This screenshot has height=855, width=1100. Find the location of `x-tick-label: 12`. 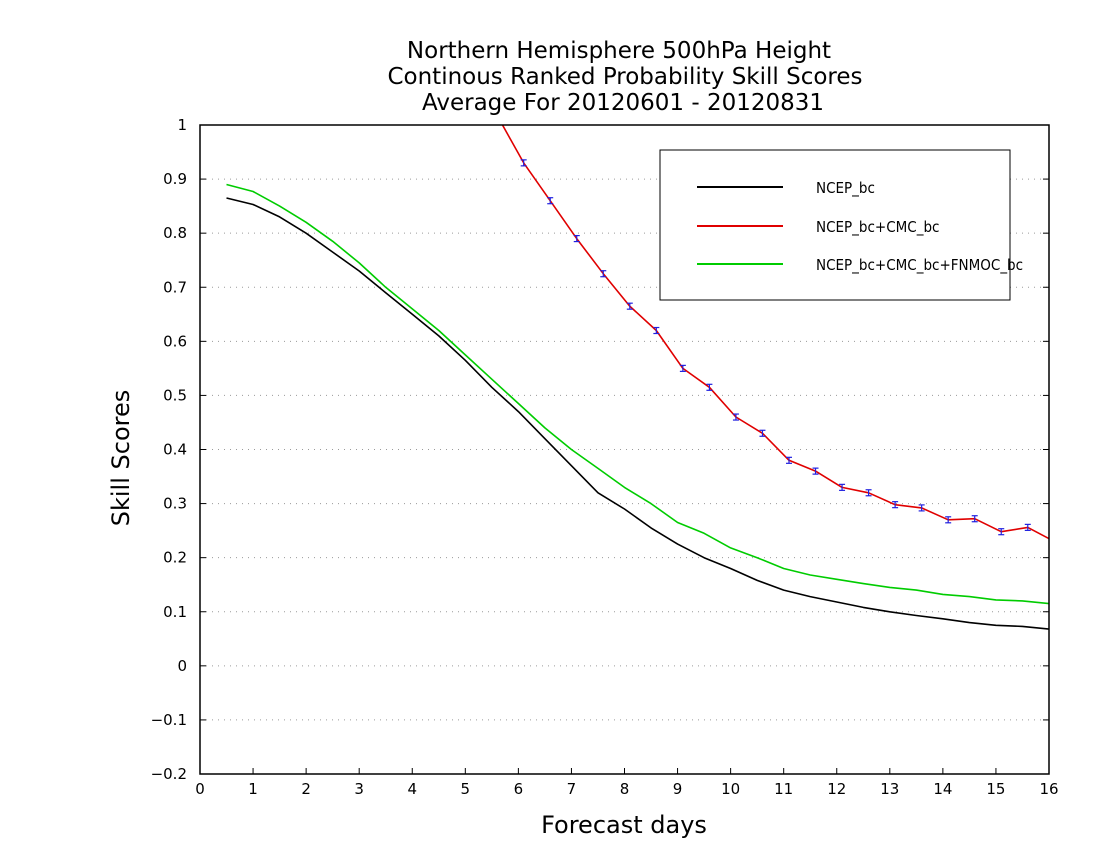

x-tick-label: 12 is located at coordinates (836, 789).